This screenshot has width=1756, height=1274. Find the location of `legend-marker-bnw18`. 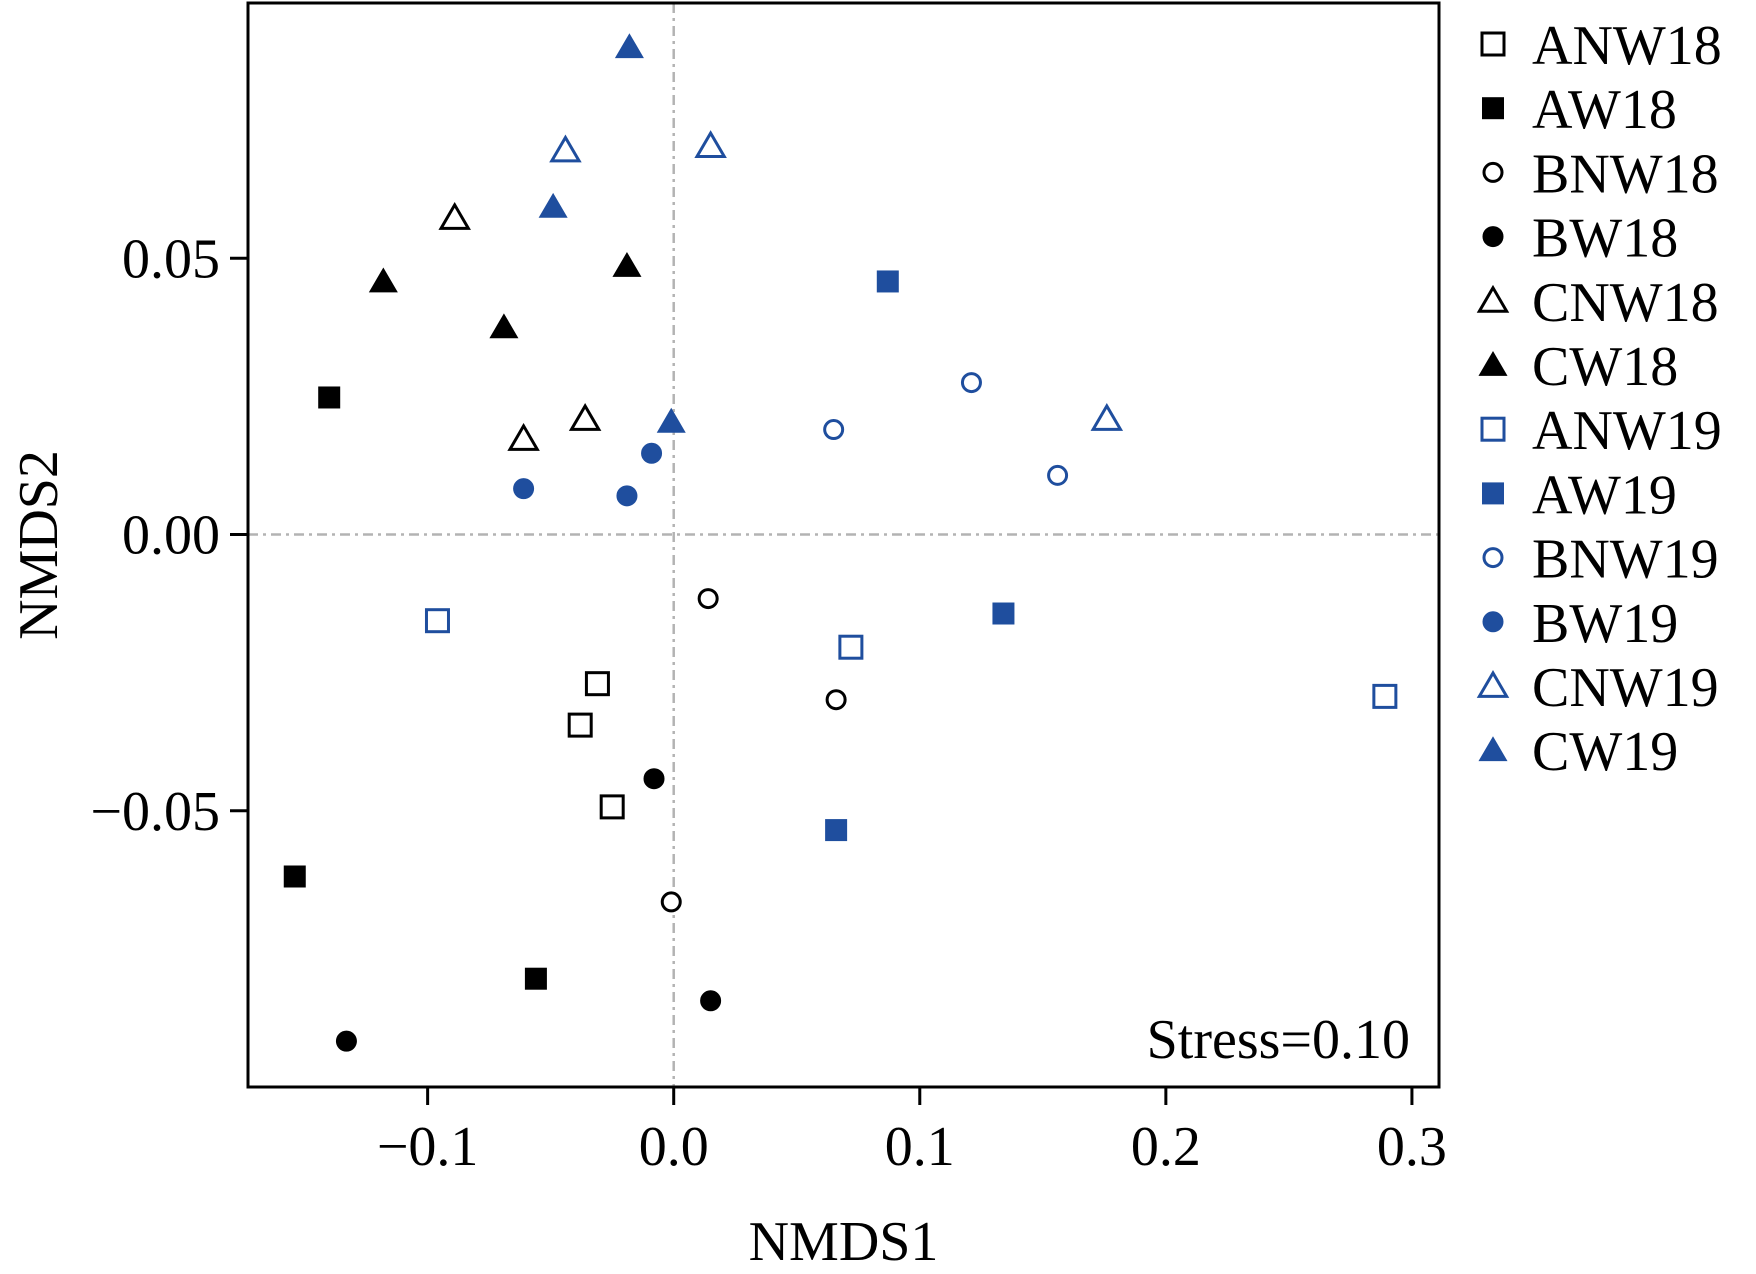

legend-marker-bnw18 is located at coordinates (1493, 172).